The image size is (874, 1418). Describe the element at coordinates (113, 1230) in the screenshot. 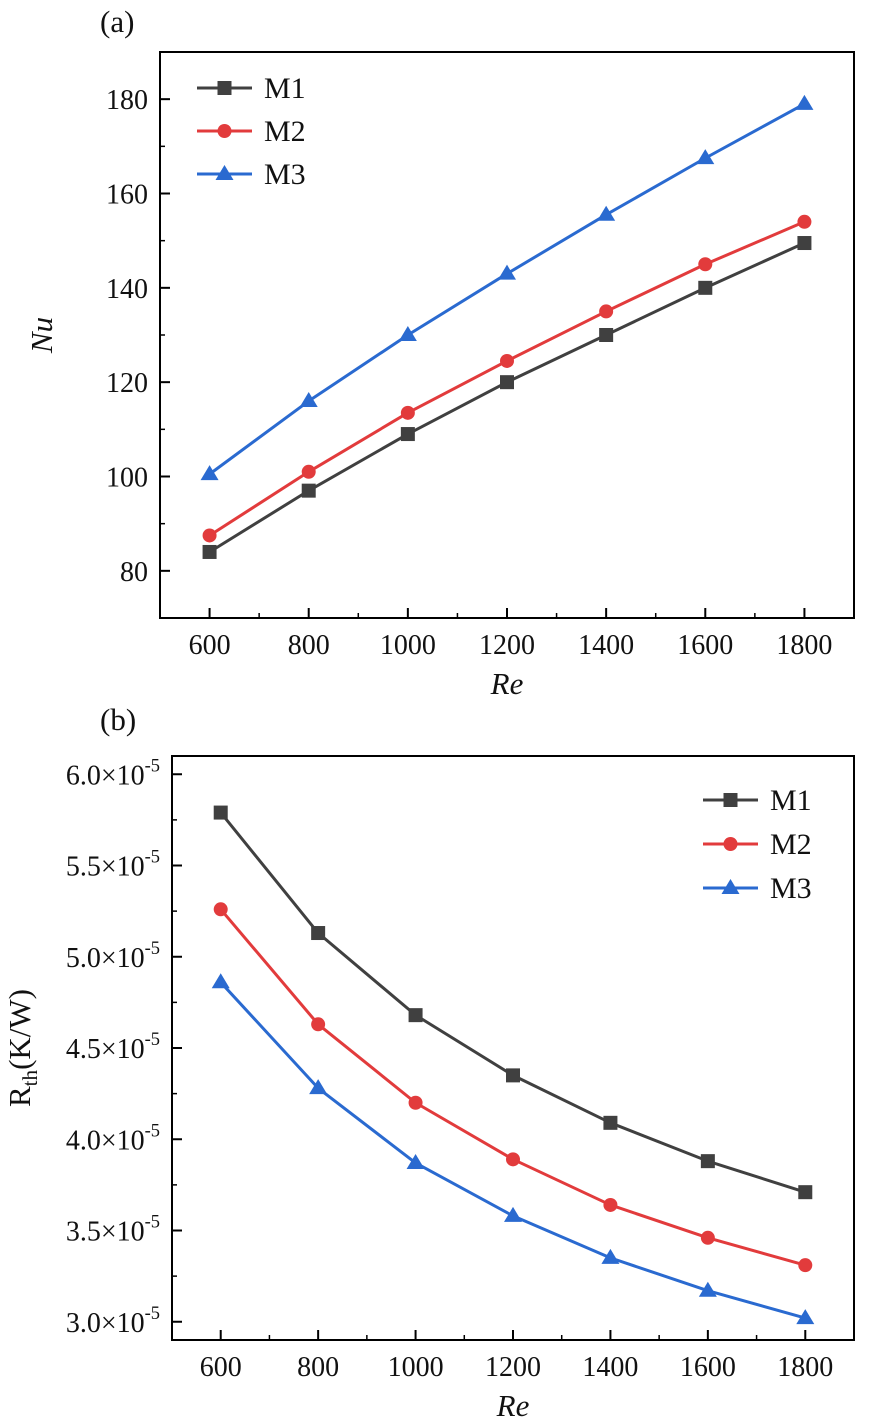

I see `svg-text: 3.5×10⁻⁵` at that location.